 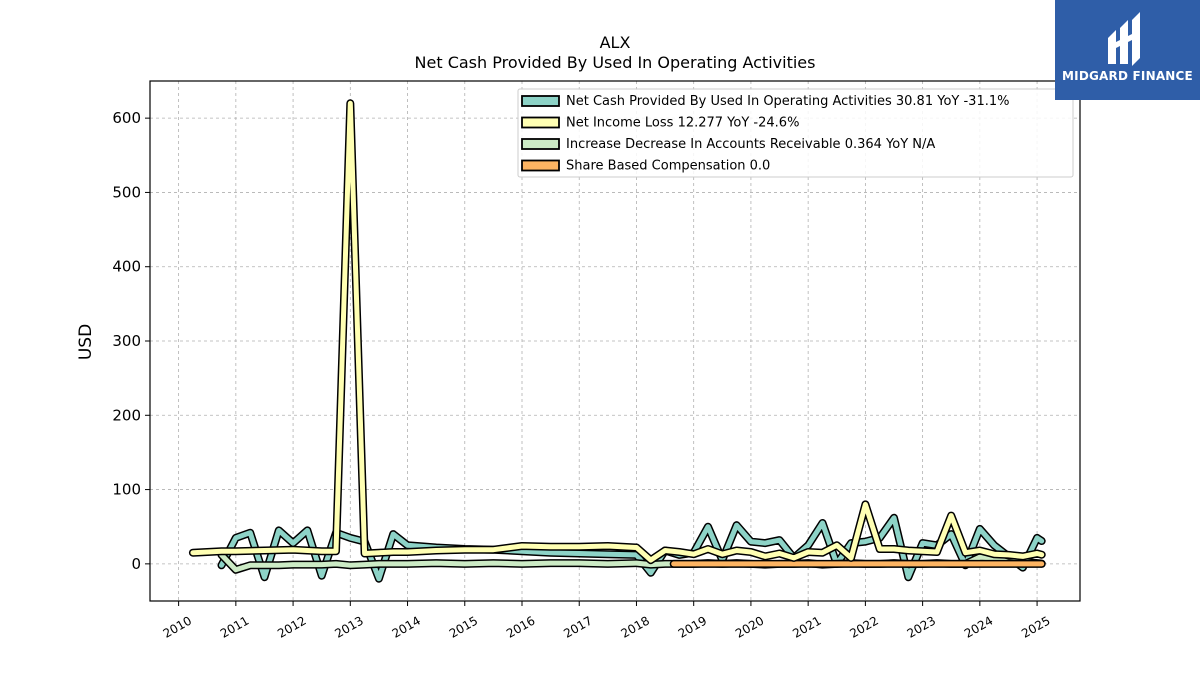 What do you see at coordinates (1127, 76) in the screenshot?
I see `brand-name: MIDGARD FINANCE` at bounding box center [1127, 76].